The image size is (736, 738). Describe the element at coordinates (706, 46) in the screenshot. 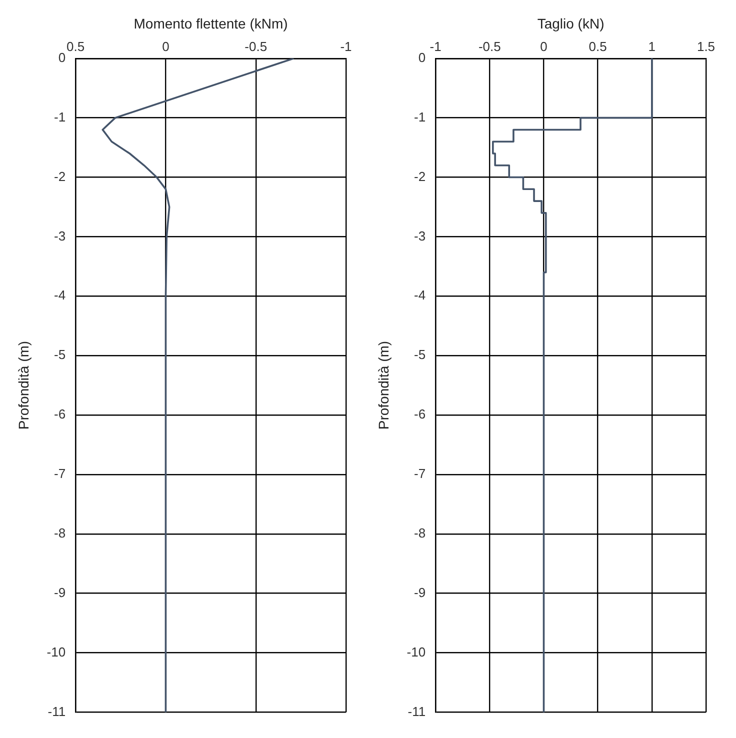

I see `x-tick-label: 1.5` at that location.